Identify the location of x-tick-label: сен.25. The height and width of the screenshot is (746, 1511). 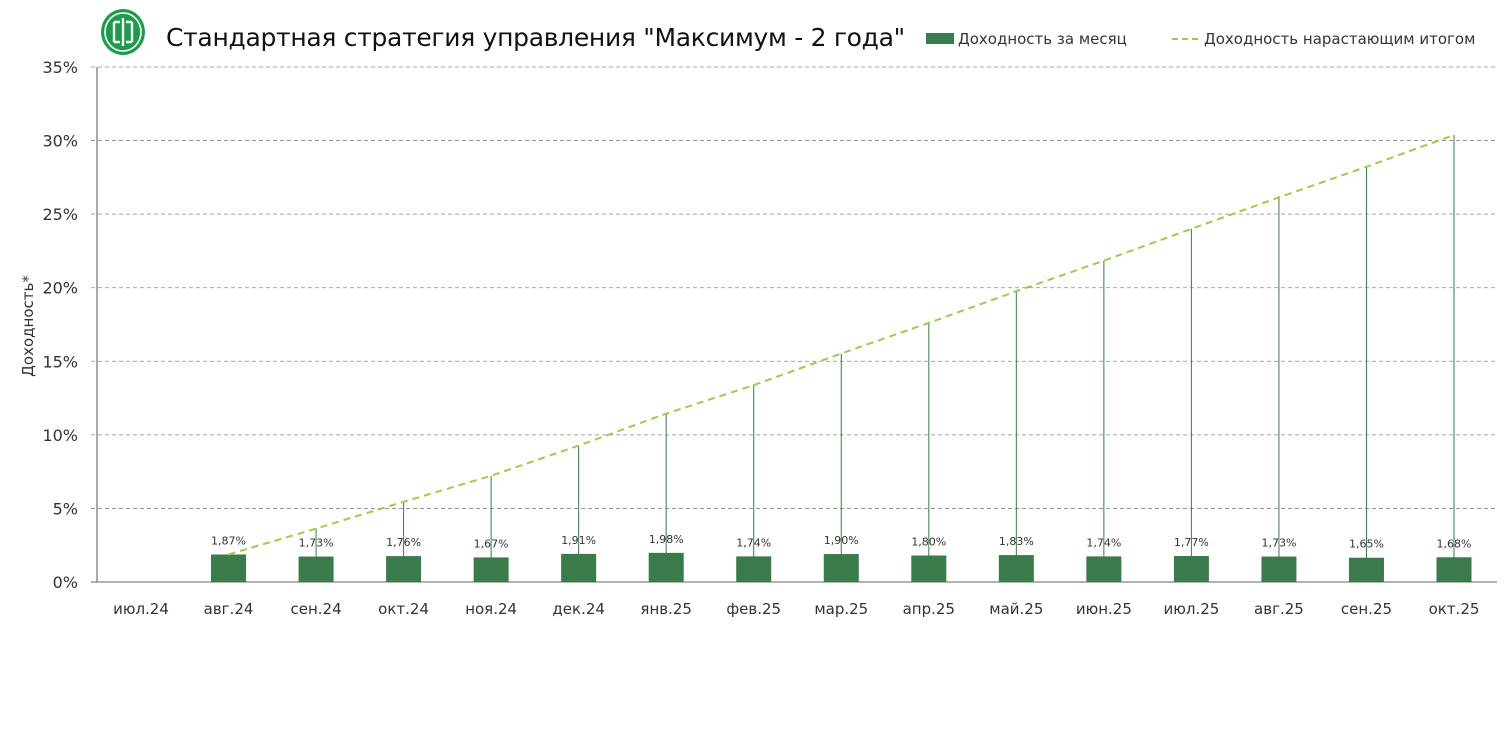
(1366, 609).